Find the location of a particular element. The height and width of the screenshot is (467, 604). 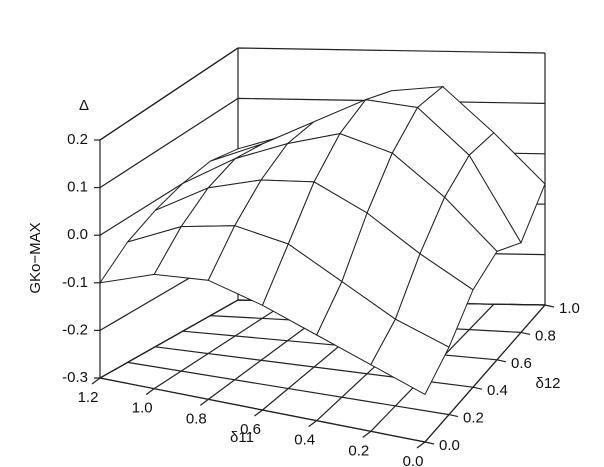

x-tick-label: 0.2 is located at coordinates (358, 450).